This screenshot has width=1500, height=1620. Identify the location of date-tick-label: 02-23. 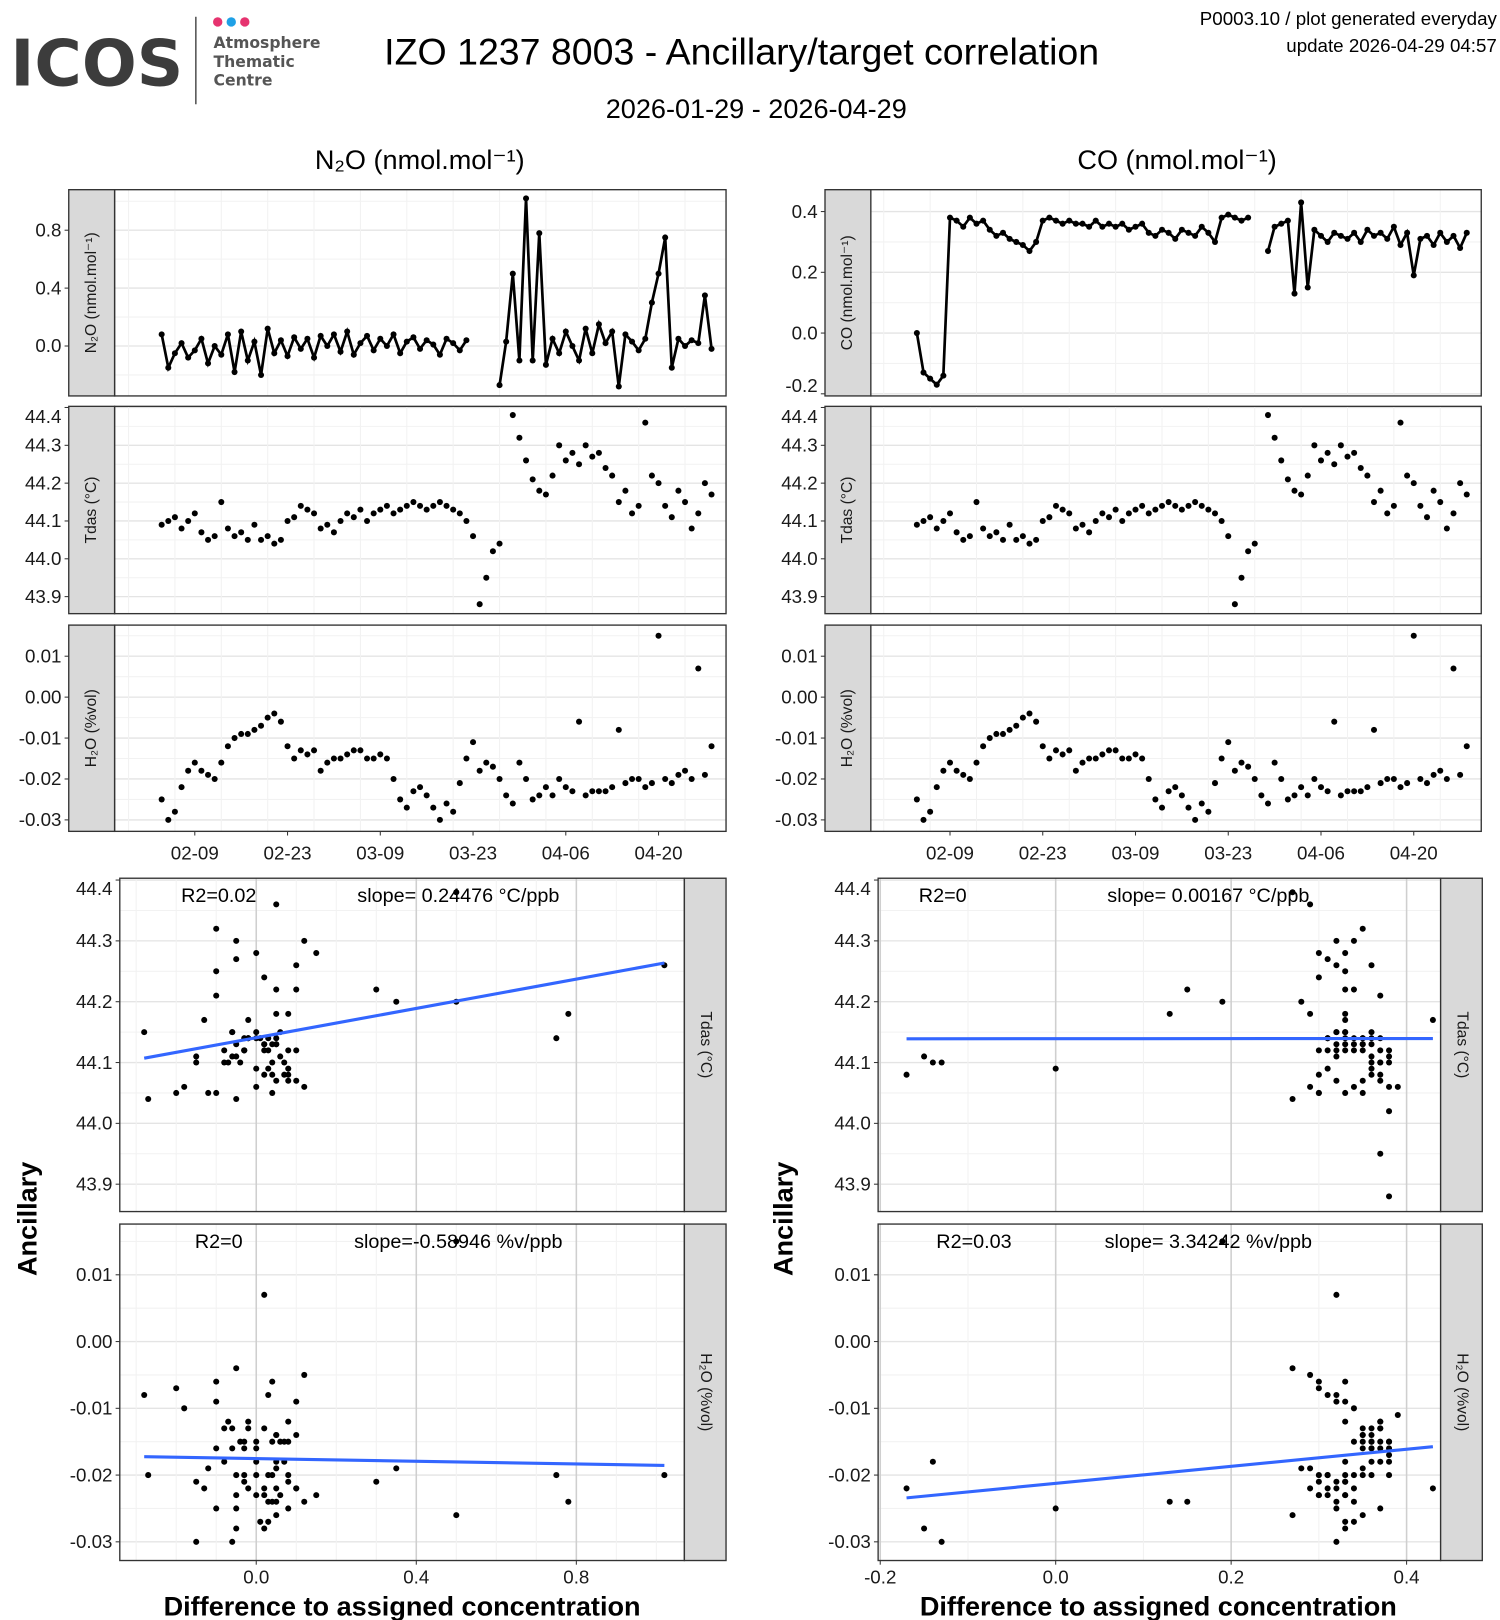
(288, 852).